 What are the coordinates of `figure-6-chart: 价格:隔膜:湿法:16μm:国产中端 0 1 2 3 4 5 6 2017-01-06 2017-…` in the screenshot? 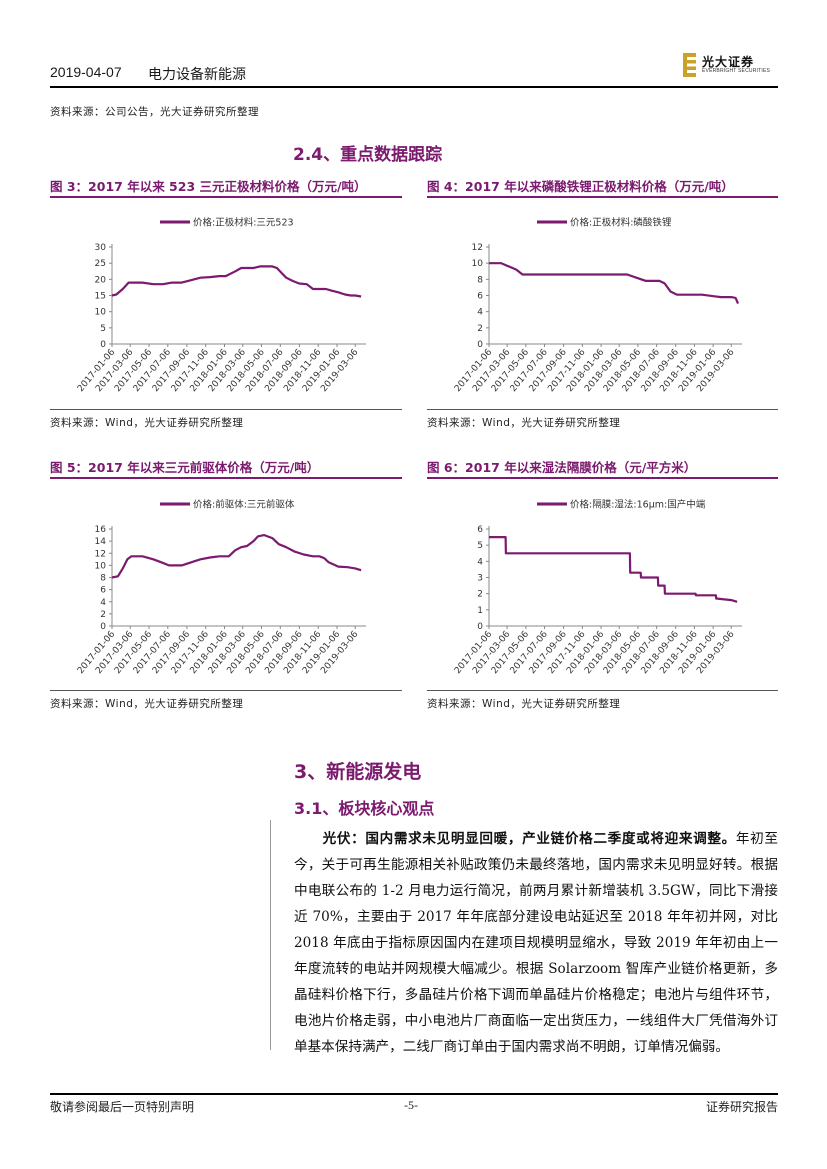 It's located at (602, 584).